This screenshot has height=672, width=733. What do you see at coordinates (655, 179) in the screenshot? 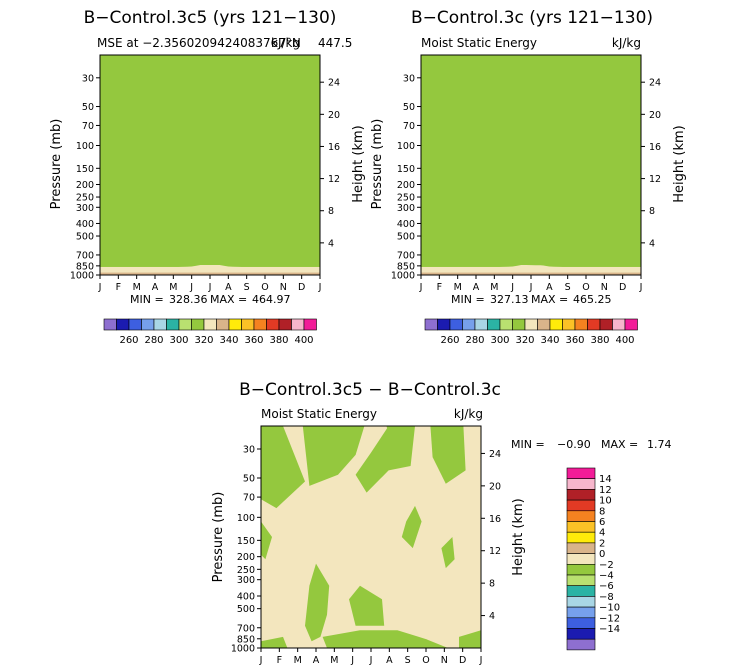
I see `height-tick-label: 12` at bounding box center [655, 179].